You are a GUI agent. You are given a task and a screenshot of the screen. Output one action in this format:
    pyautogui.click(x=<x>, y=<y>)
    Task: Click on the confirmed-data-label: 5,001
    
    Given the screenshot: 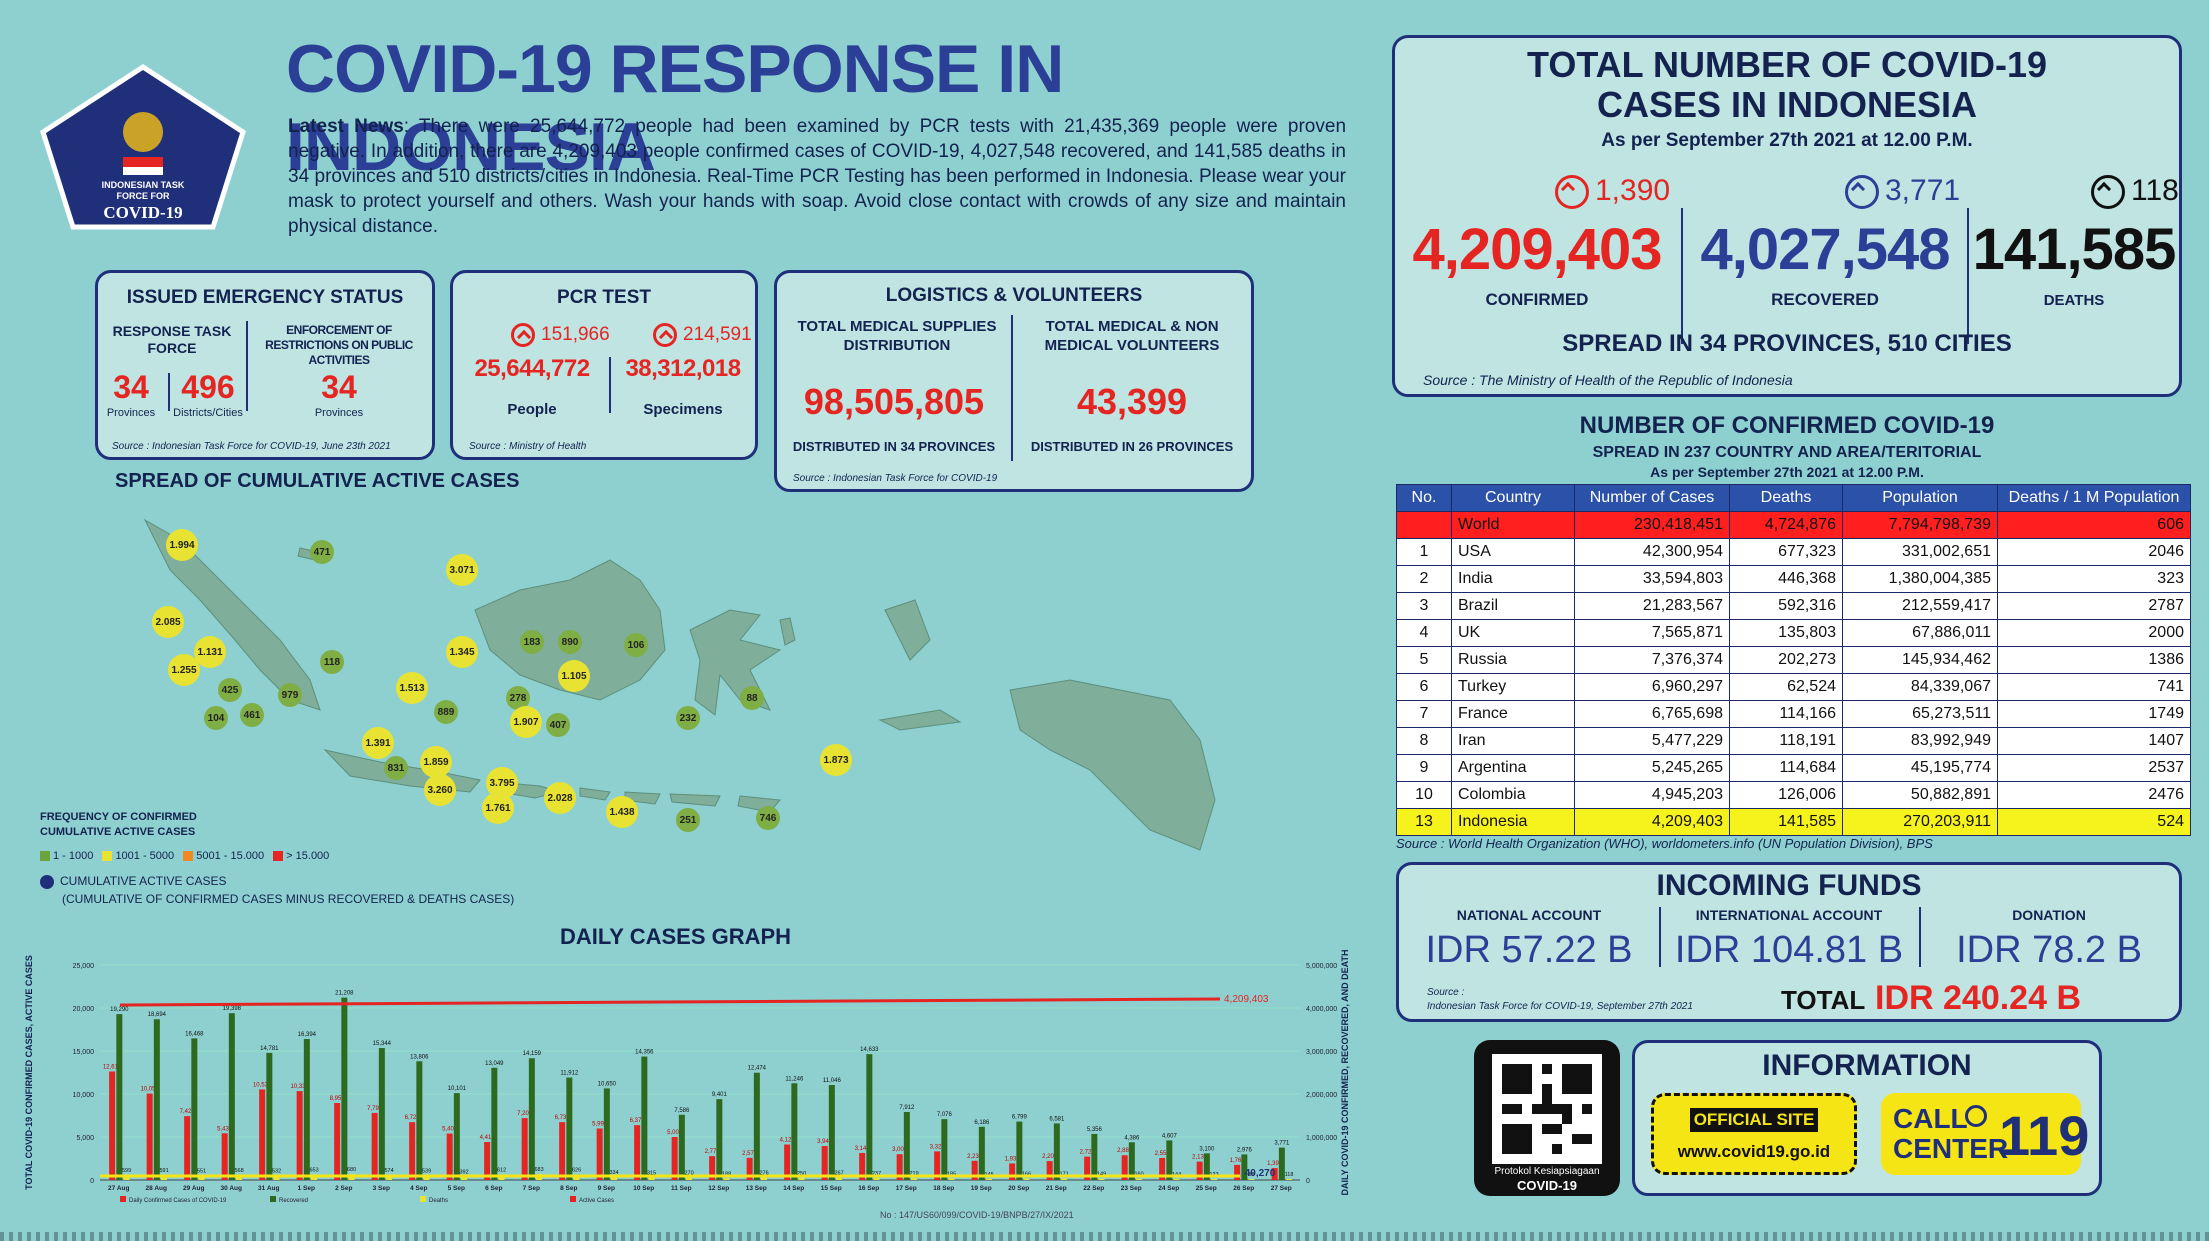 What is the action you would take?
    pyautogui.click(x=675, y=1133)
    